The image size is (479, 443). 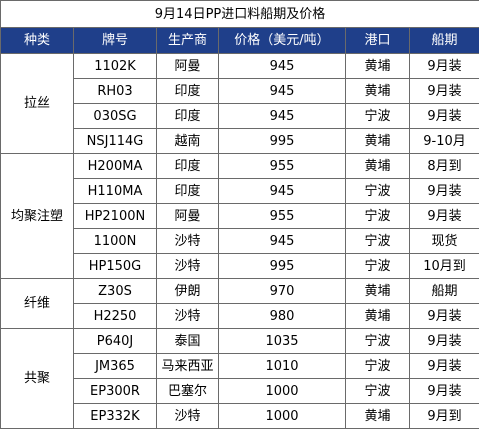 I want to click on price-header: 价格（美元/吨）, so click(x=282, y=40).